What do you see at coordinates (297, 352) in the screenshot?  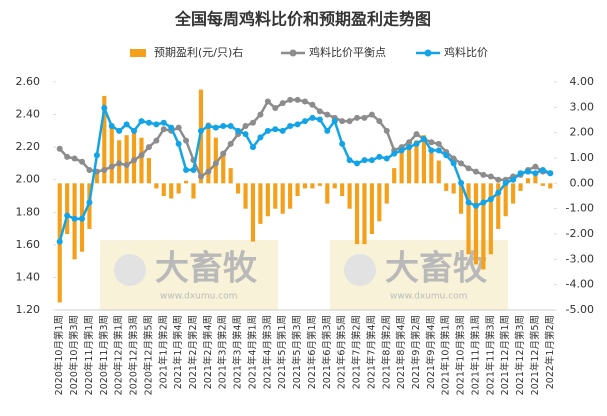 I see `x-tick-label: 2021年5月第3周` at bounding box center [297, 352].